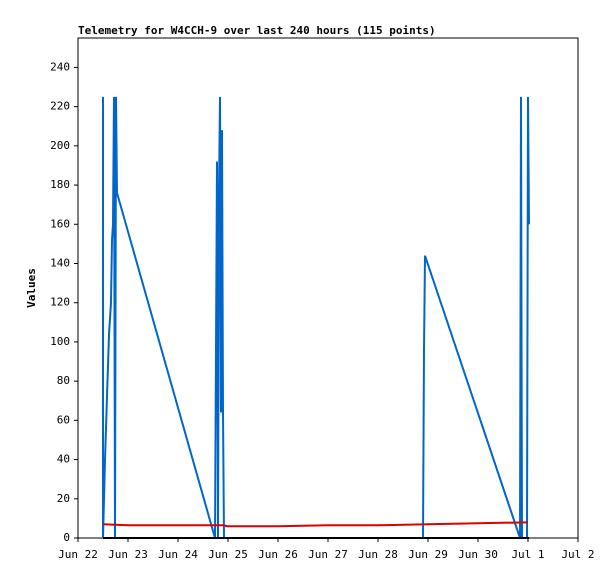 The width and height of the screenshot is (615, 583). Describe the element at coordinates (328, 554) in the screenshot. I see `x-tick-label: Jun 27` at that location.